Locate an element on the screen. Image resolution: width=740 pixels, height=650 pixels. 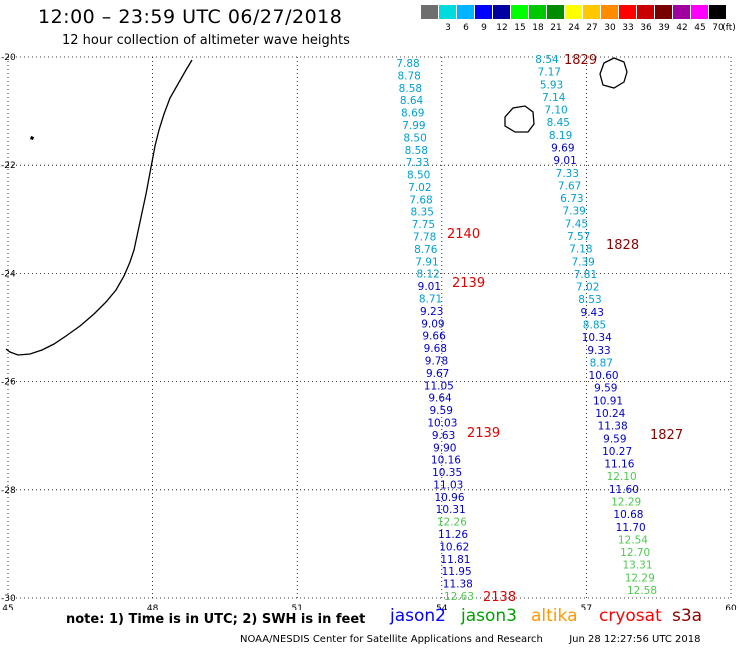
lat-tick-label: -22 is located at coordinates (8, 166).